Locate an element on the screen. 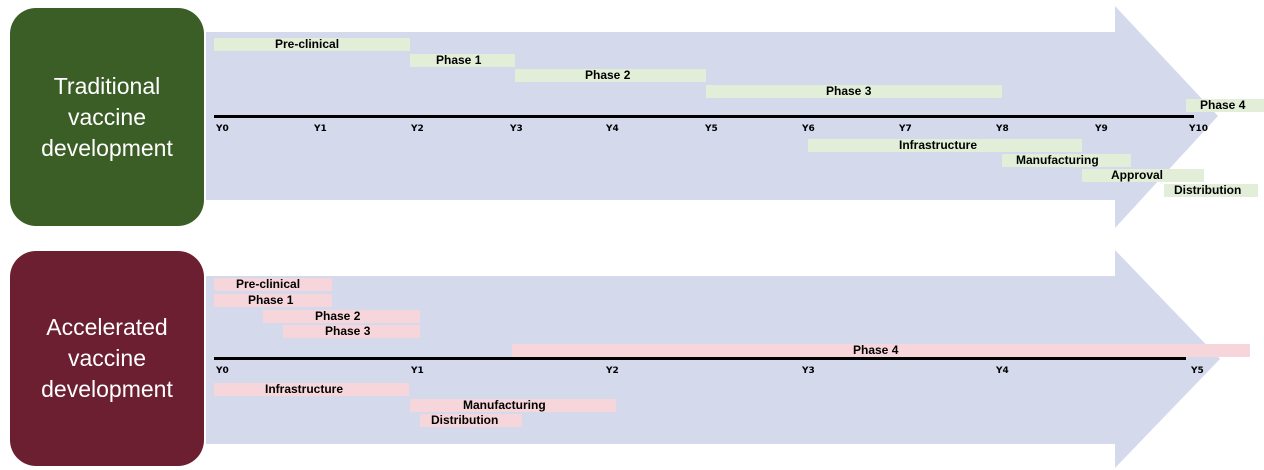 The image size is (1264, 470). trad-tick-5: Y5 is located at coordinates (711, 129).